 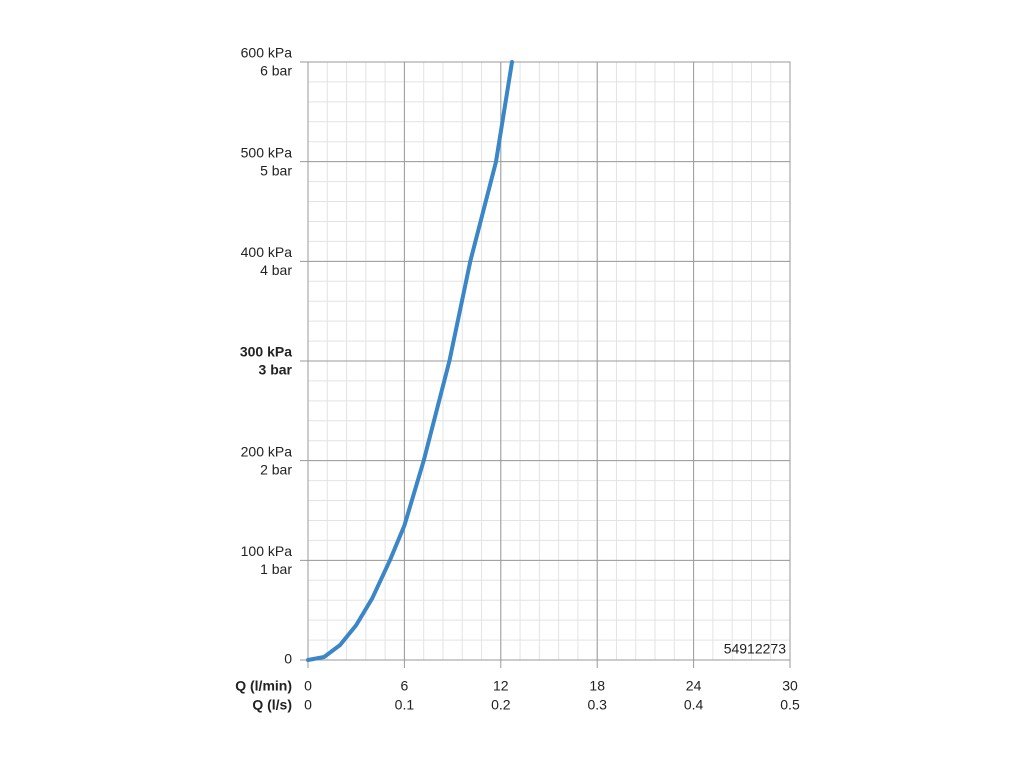 What do you see at coordinates (755, 649) in the screenshot?
I see `annotation: 54912273` at bounding box center [755, 649].